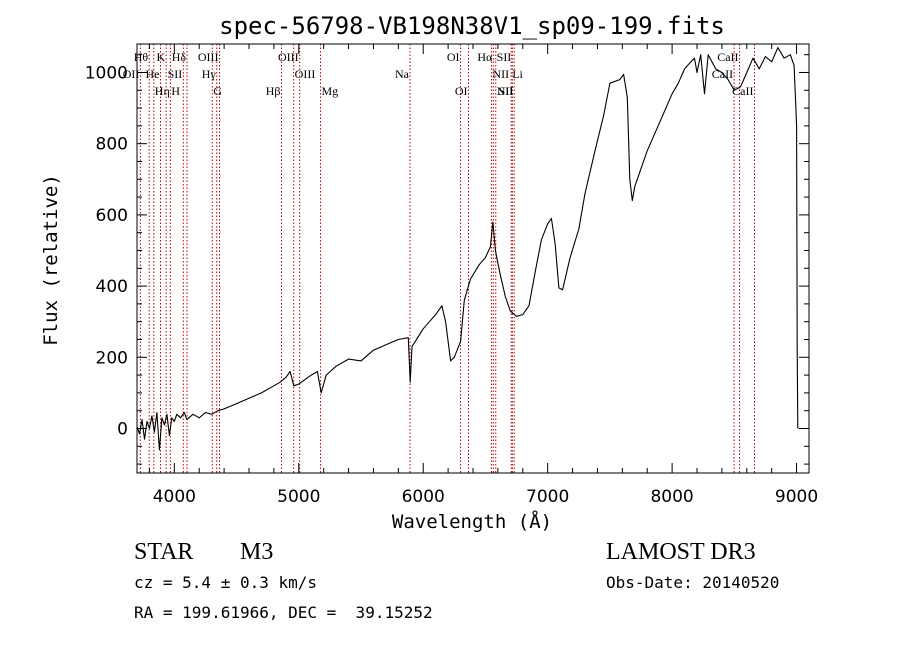  I want to click on line-marker-label: G, so click(217, 91).